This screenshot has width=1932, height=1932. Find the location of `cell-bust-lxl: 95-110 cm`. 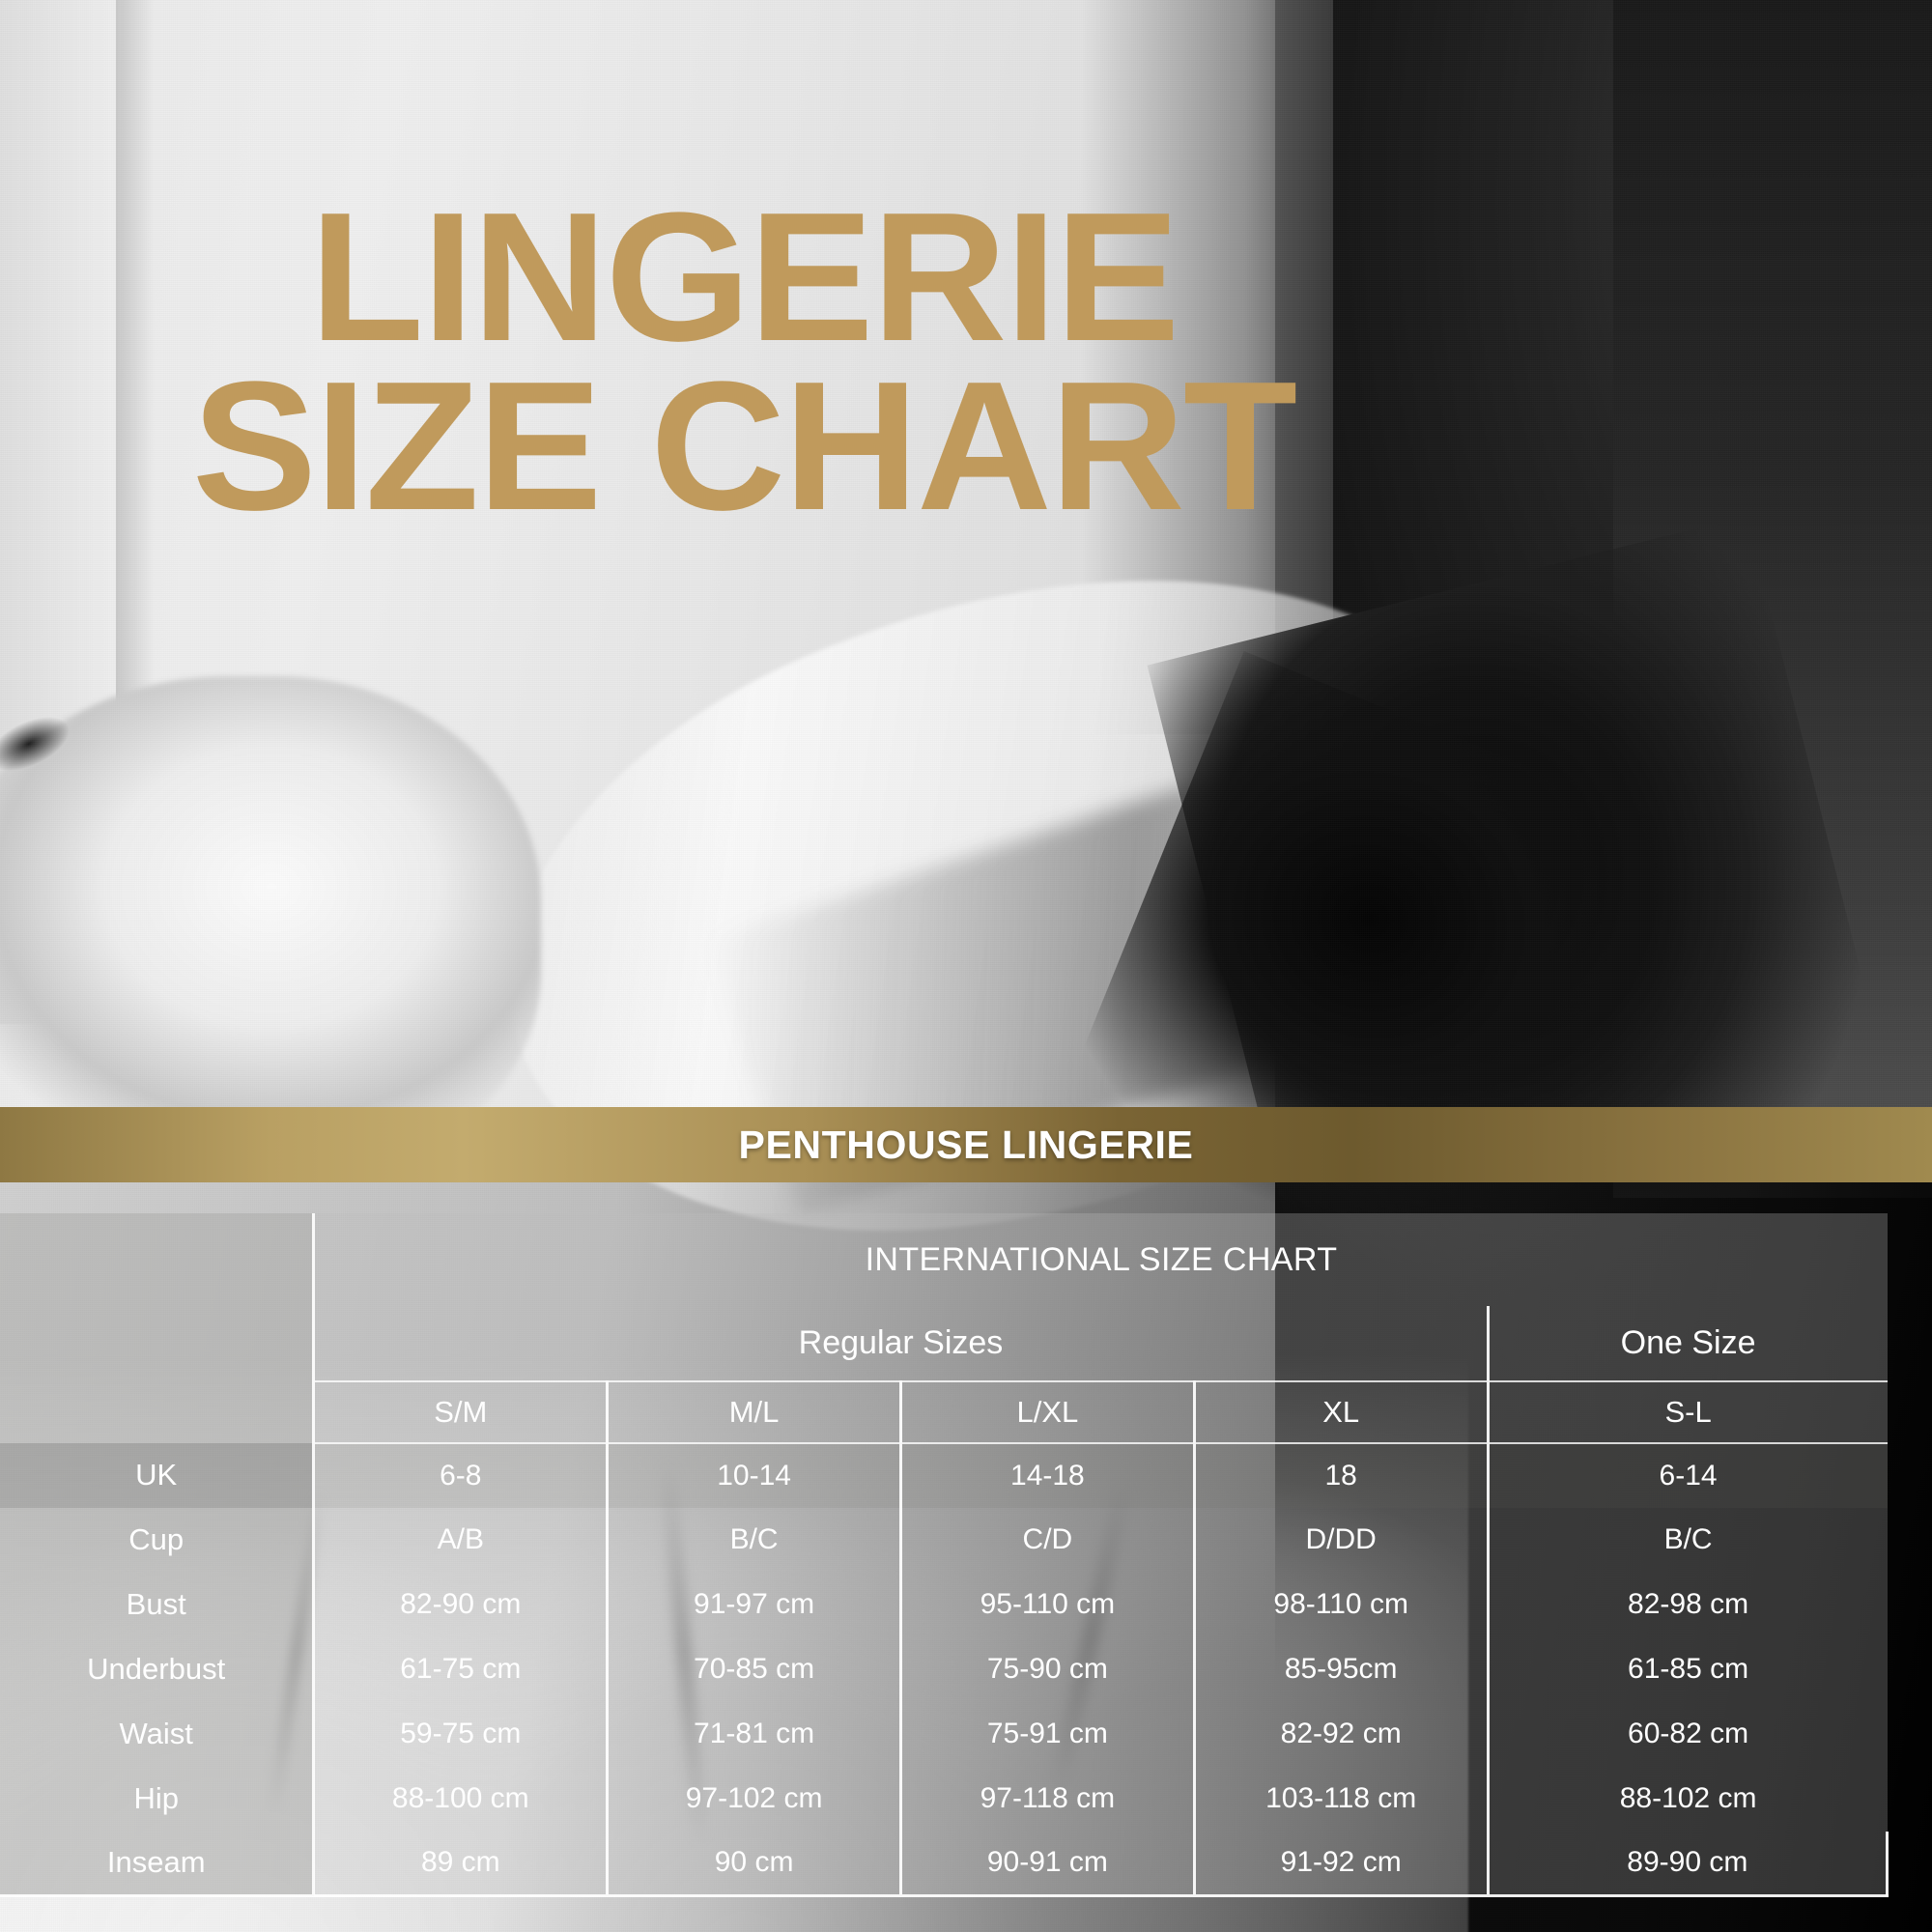

cell-bust-lxl: 95-110 cm is located at coordinates (1046, 1604).